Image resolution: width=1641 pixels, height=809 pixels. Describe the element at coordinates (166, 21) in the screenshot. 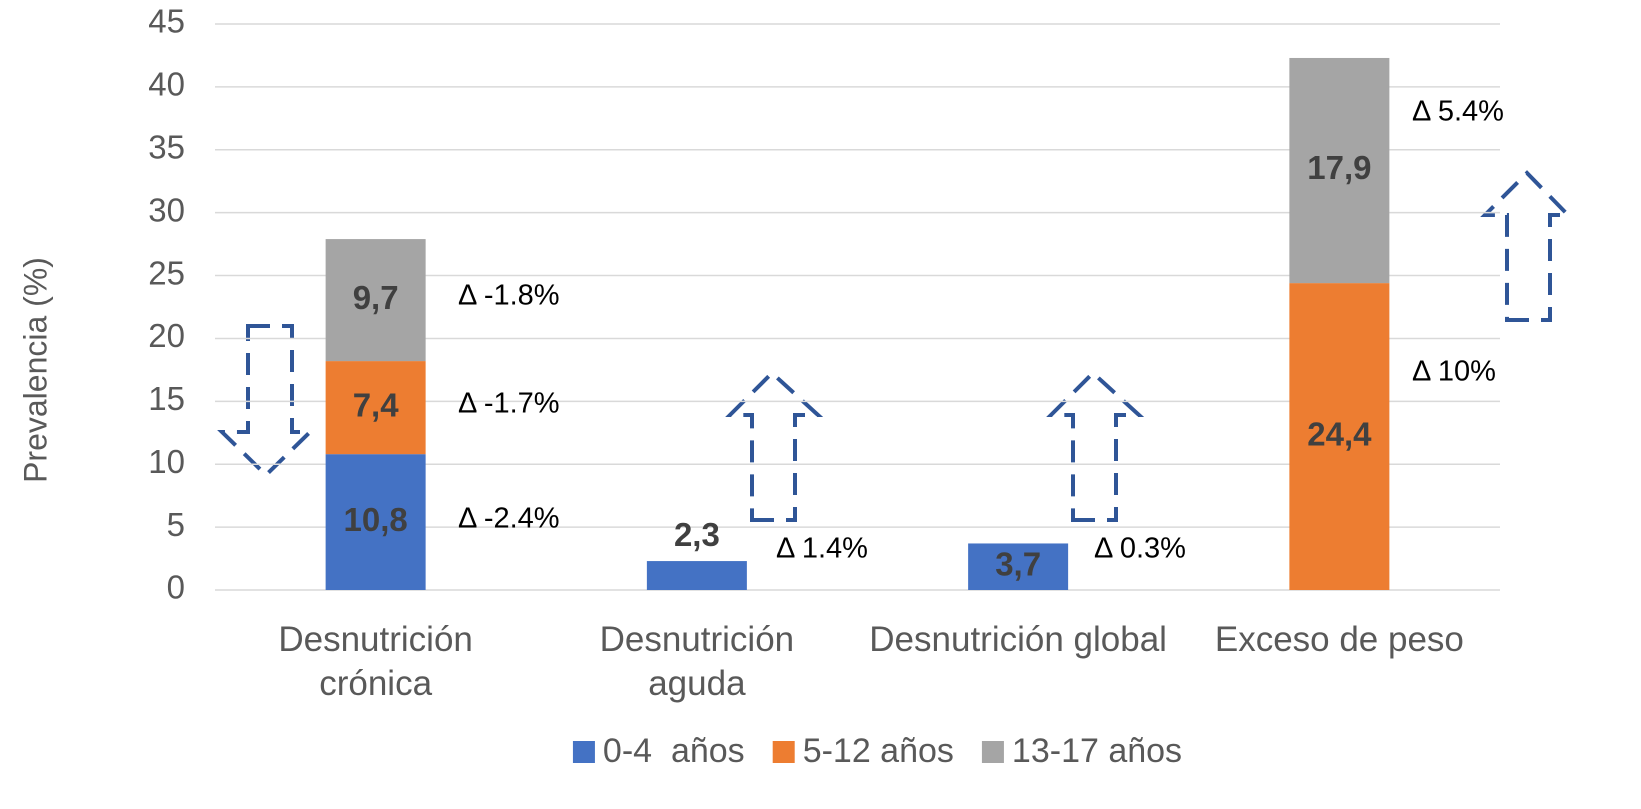

I see `y-tick-label: 45` at that location.